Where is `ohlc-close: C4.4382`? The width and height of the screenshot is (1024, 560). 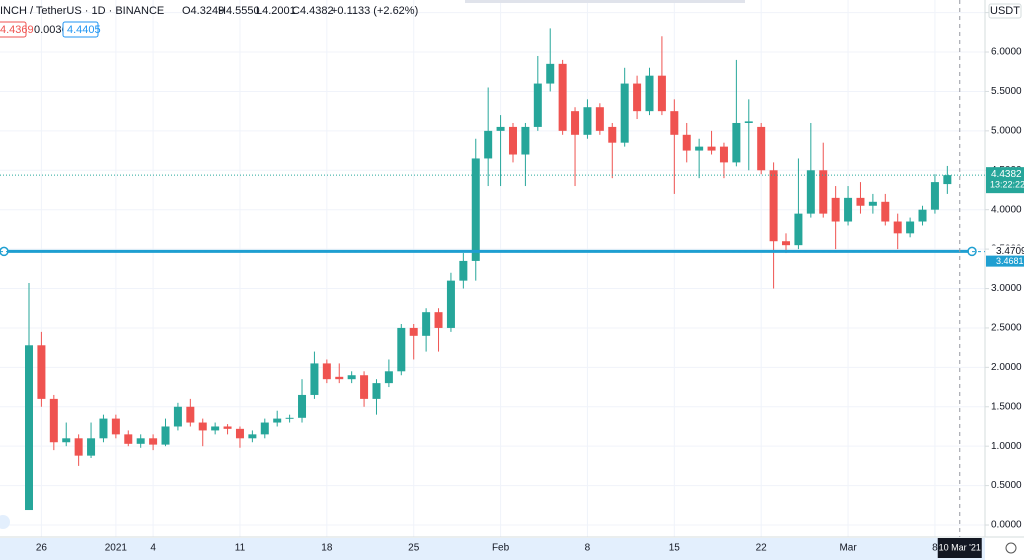
ohlc-close: C4.4382 is located at coordinates (313, 11).